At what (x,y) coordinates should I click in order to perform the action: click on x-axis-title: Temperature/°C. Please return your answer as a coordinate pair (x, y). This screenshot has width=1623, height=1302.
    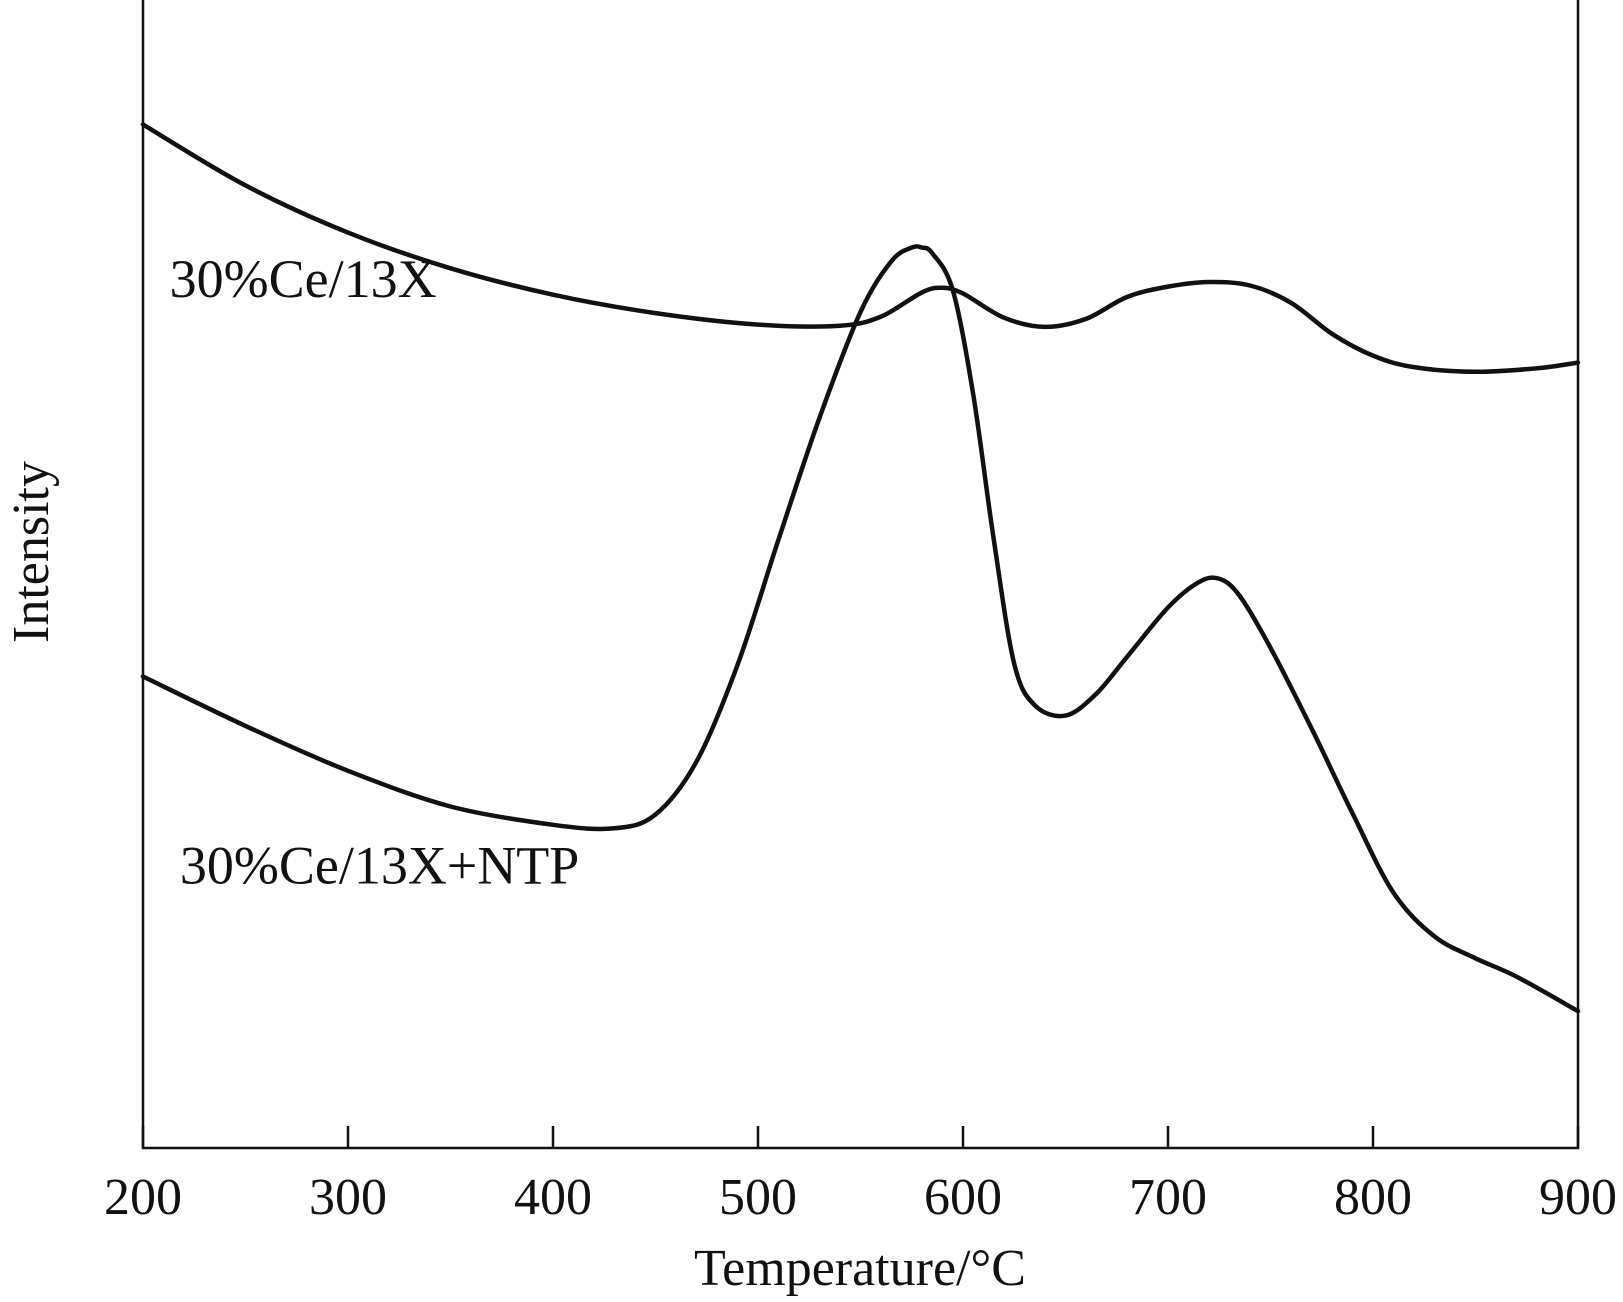
    Looking at the image, I should click on (860, 1268).